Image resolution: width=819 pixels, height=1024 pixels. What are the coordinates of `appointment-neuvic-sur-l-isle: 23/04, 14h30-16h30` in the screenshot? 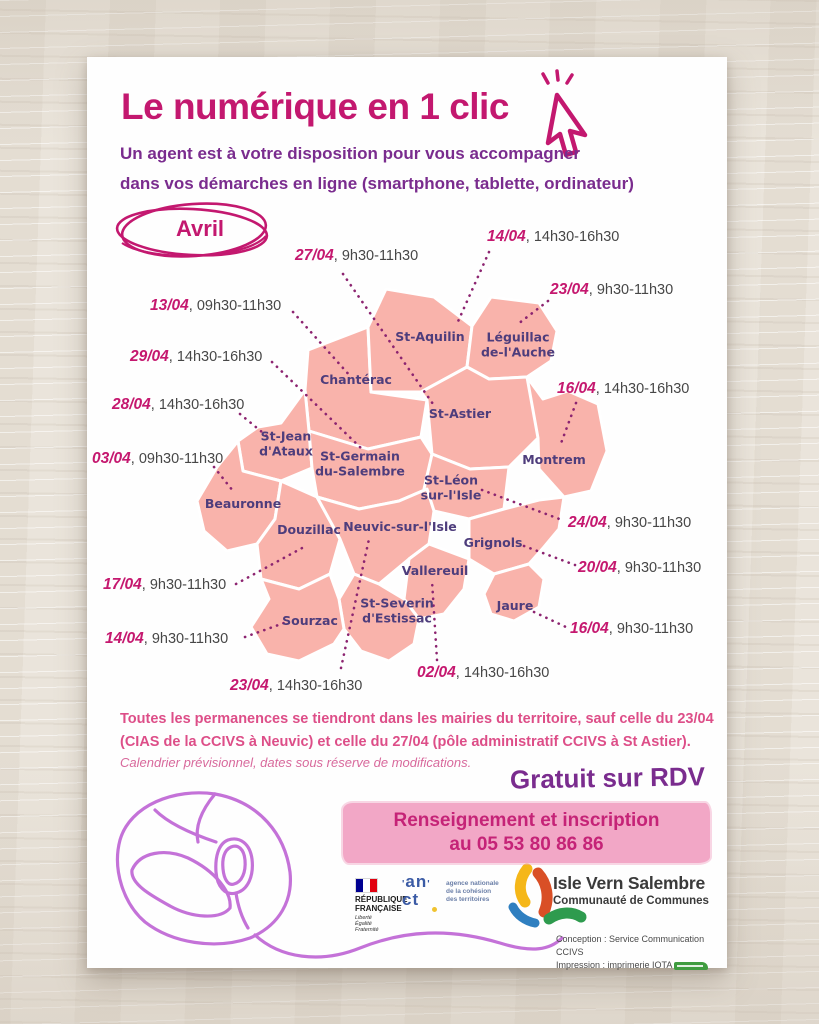 It's located at (296, 686).